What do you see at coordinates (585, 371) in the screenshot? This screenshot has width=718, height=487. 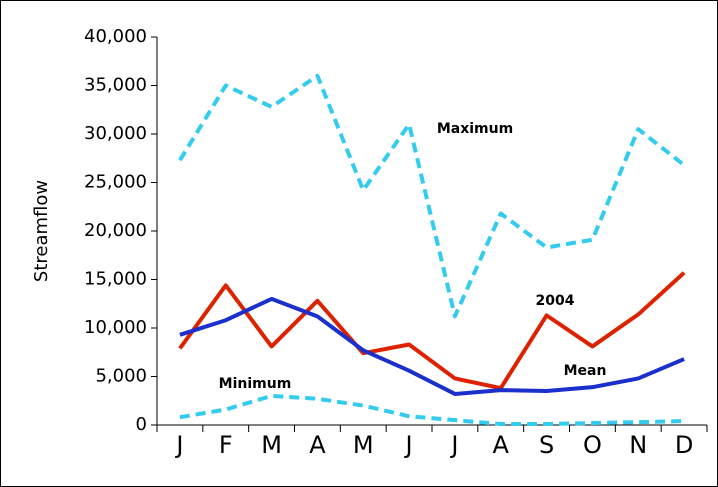 I see `series-label: Mean` at bounding box center [585, 371].